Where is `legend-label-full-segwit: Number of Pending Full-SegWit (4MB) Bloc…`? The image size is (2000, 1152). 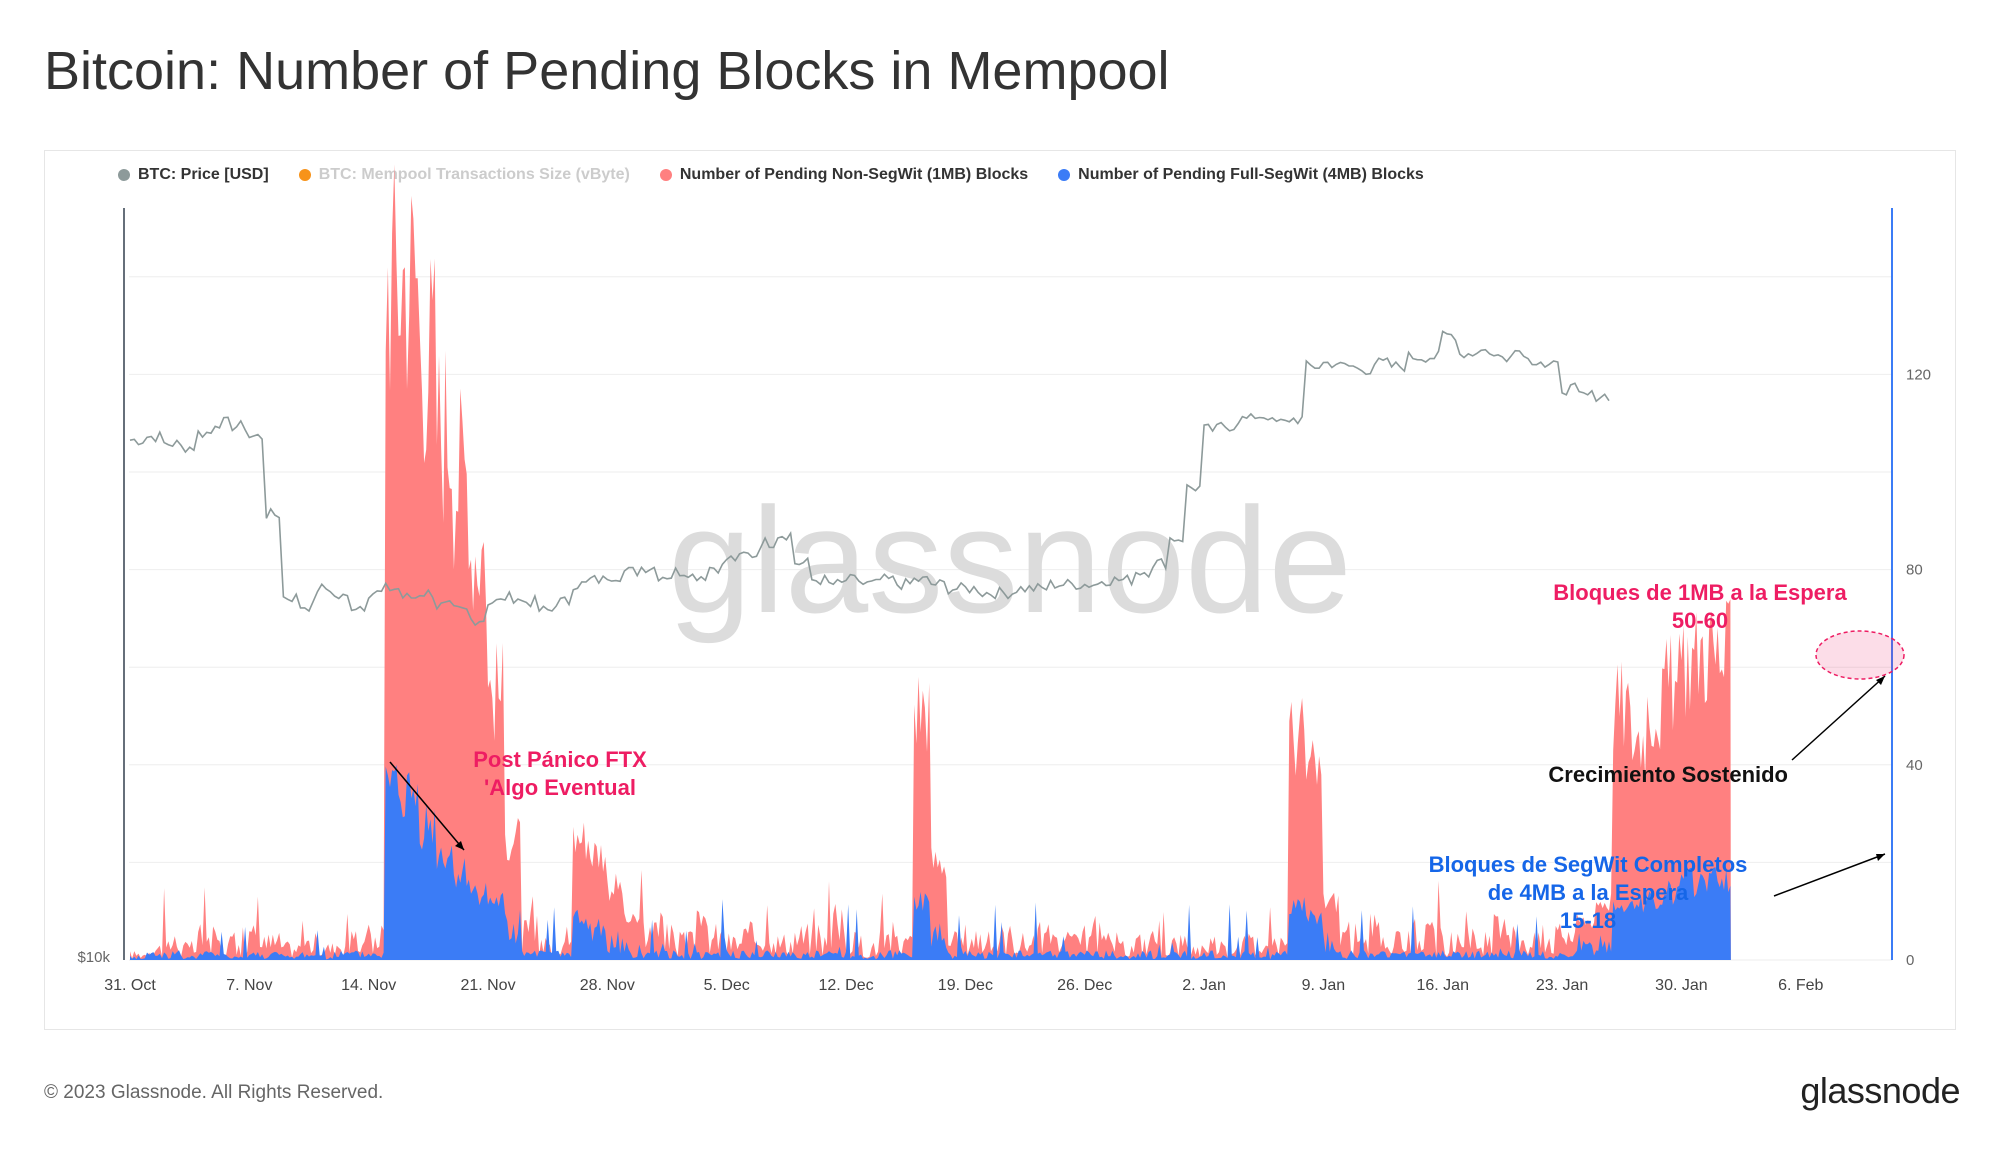 legend-label-full-segwit: Number of Pending Full-SegWit (4MB) Bloc… is located at coordinates (1251, 174).